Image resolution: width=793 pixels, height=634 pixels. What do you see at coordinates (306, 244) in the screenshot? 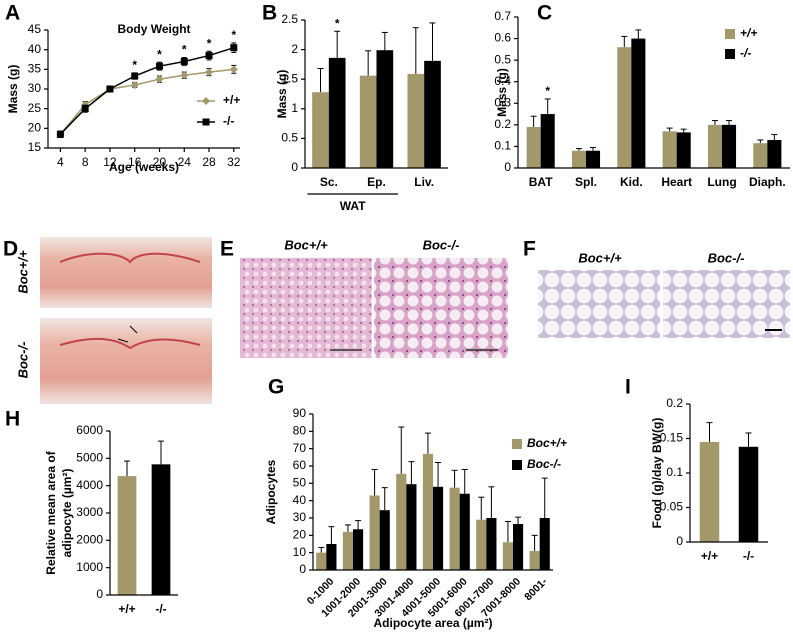
I see `photo-label: Boc+/+` at bounding box center [306, 244].